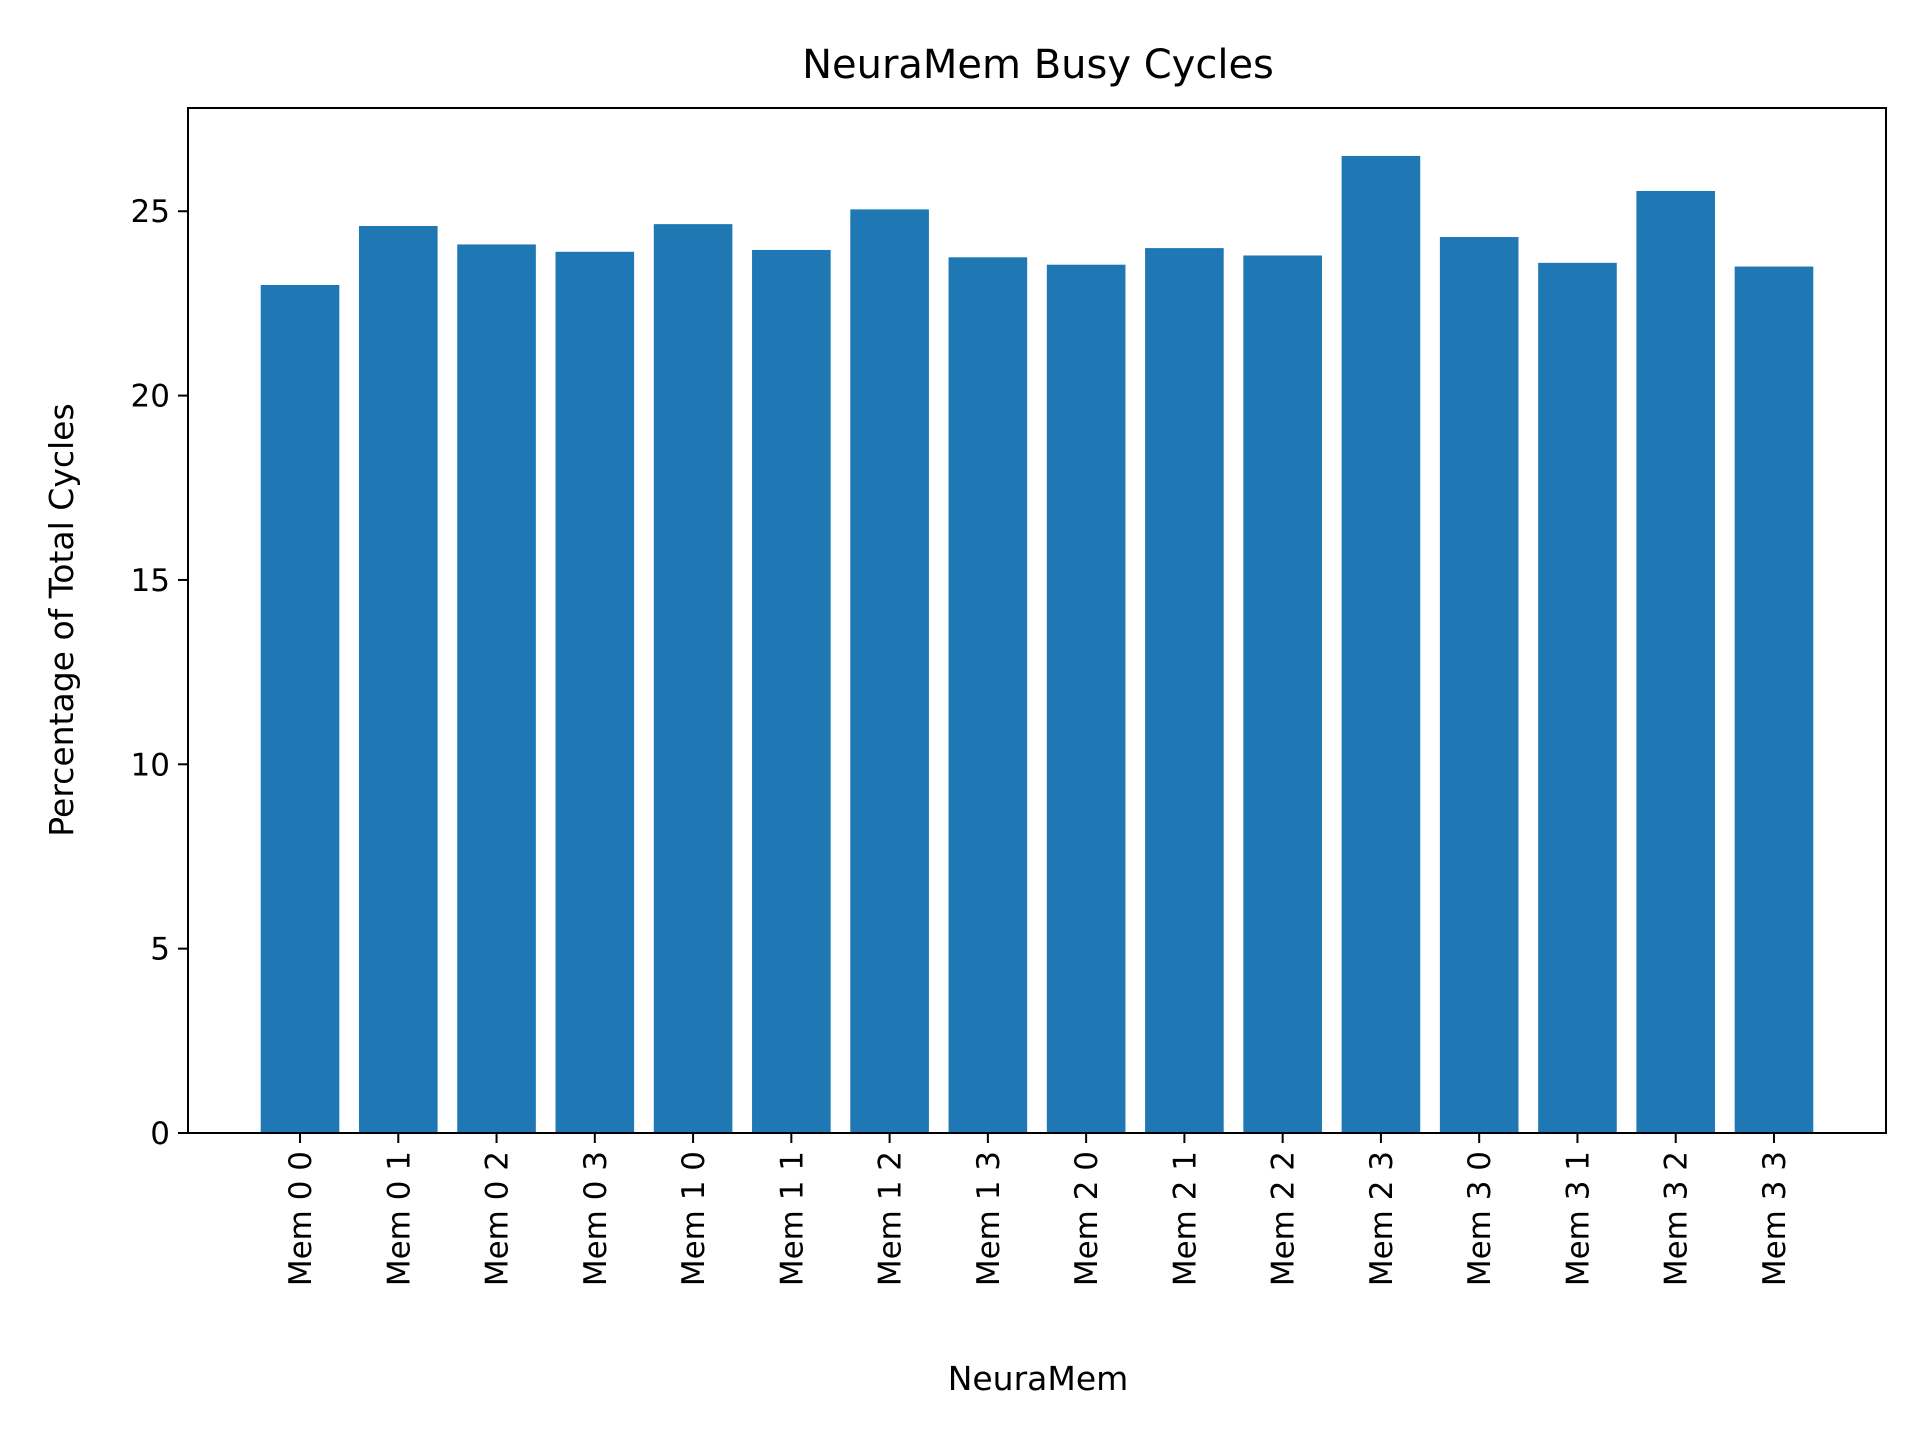 This screenshot has width=1920, height=1440. What do you see at coordinates (596, 1218) in the screenshot?
I see `x-tick-label: Mem 0 3` at bounding box center [596, 1218].